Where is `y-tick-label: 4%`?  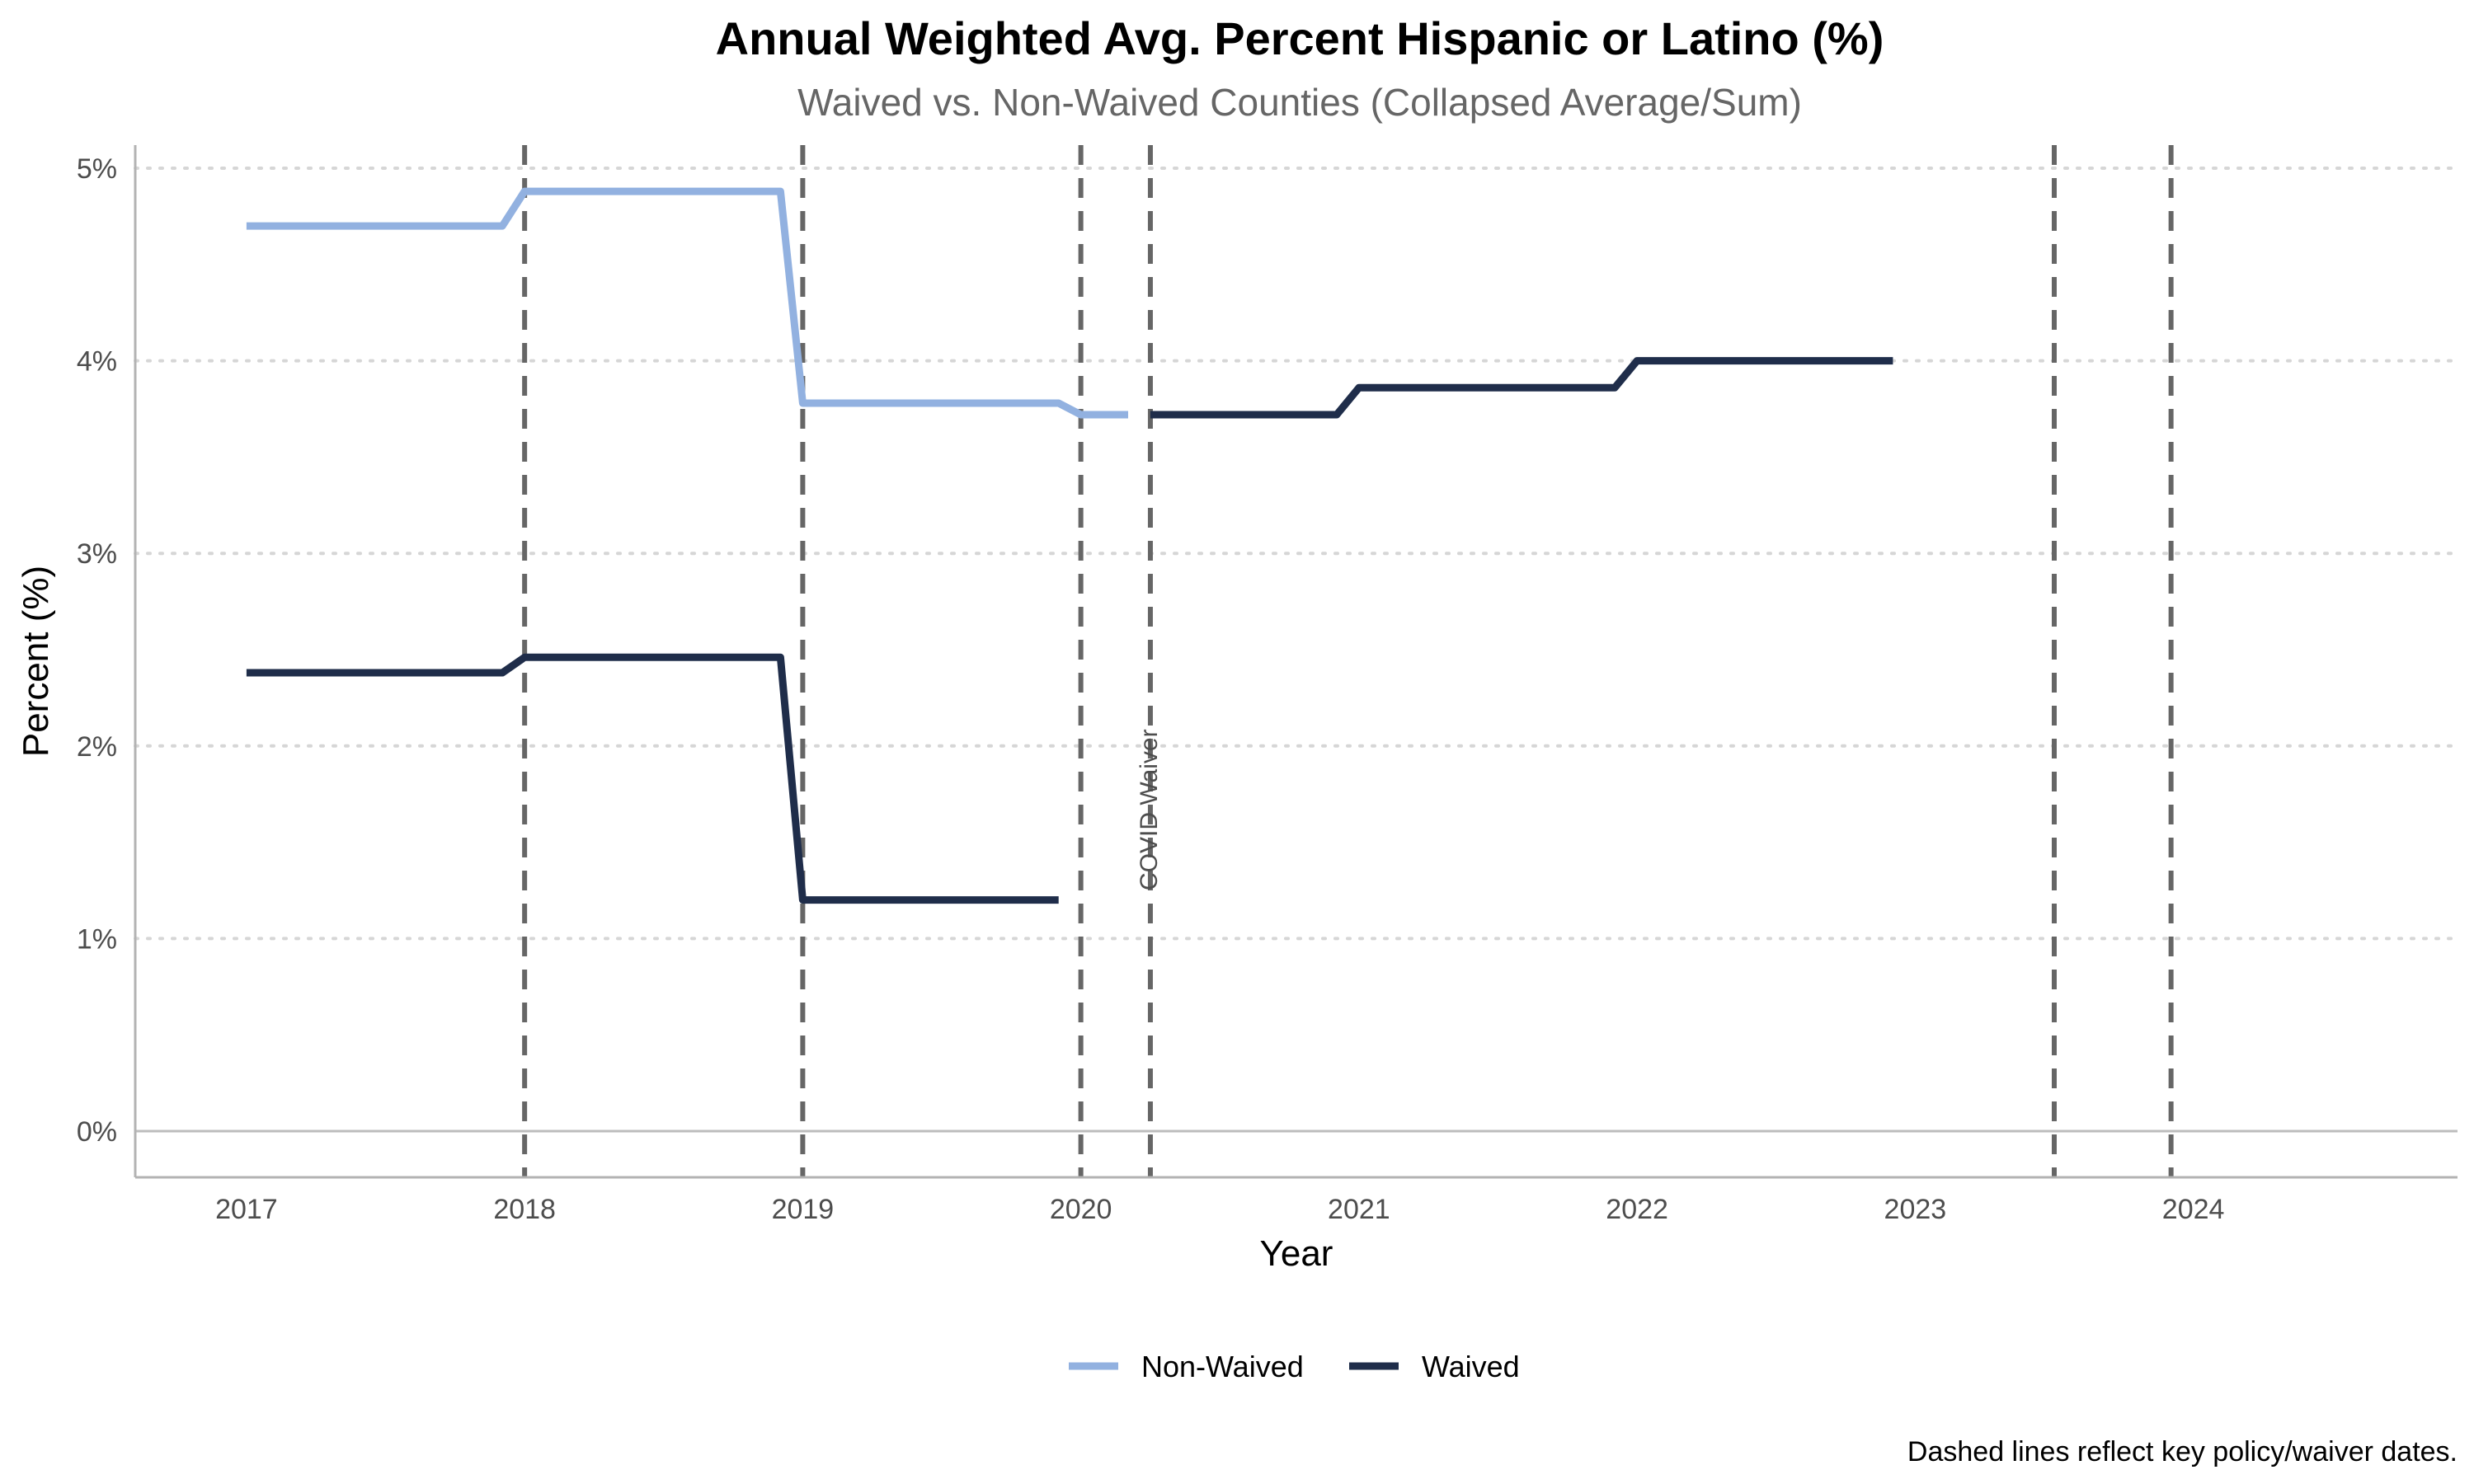 y-tick-label: 4% is located at coordinates (97, 362).